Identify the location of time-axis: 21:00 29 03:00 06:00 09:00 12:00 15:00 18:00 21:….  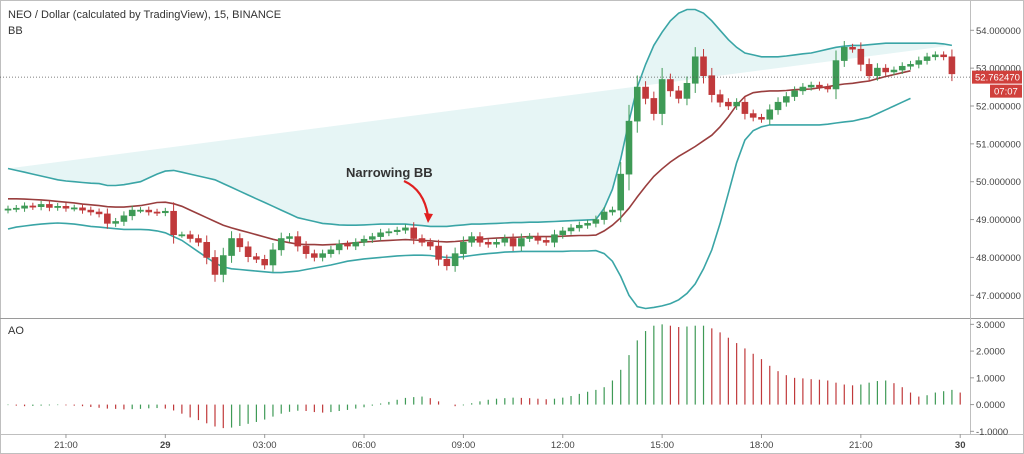
(509, 442).